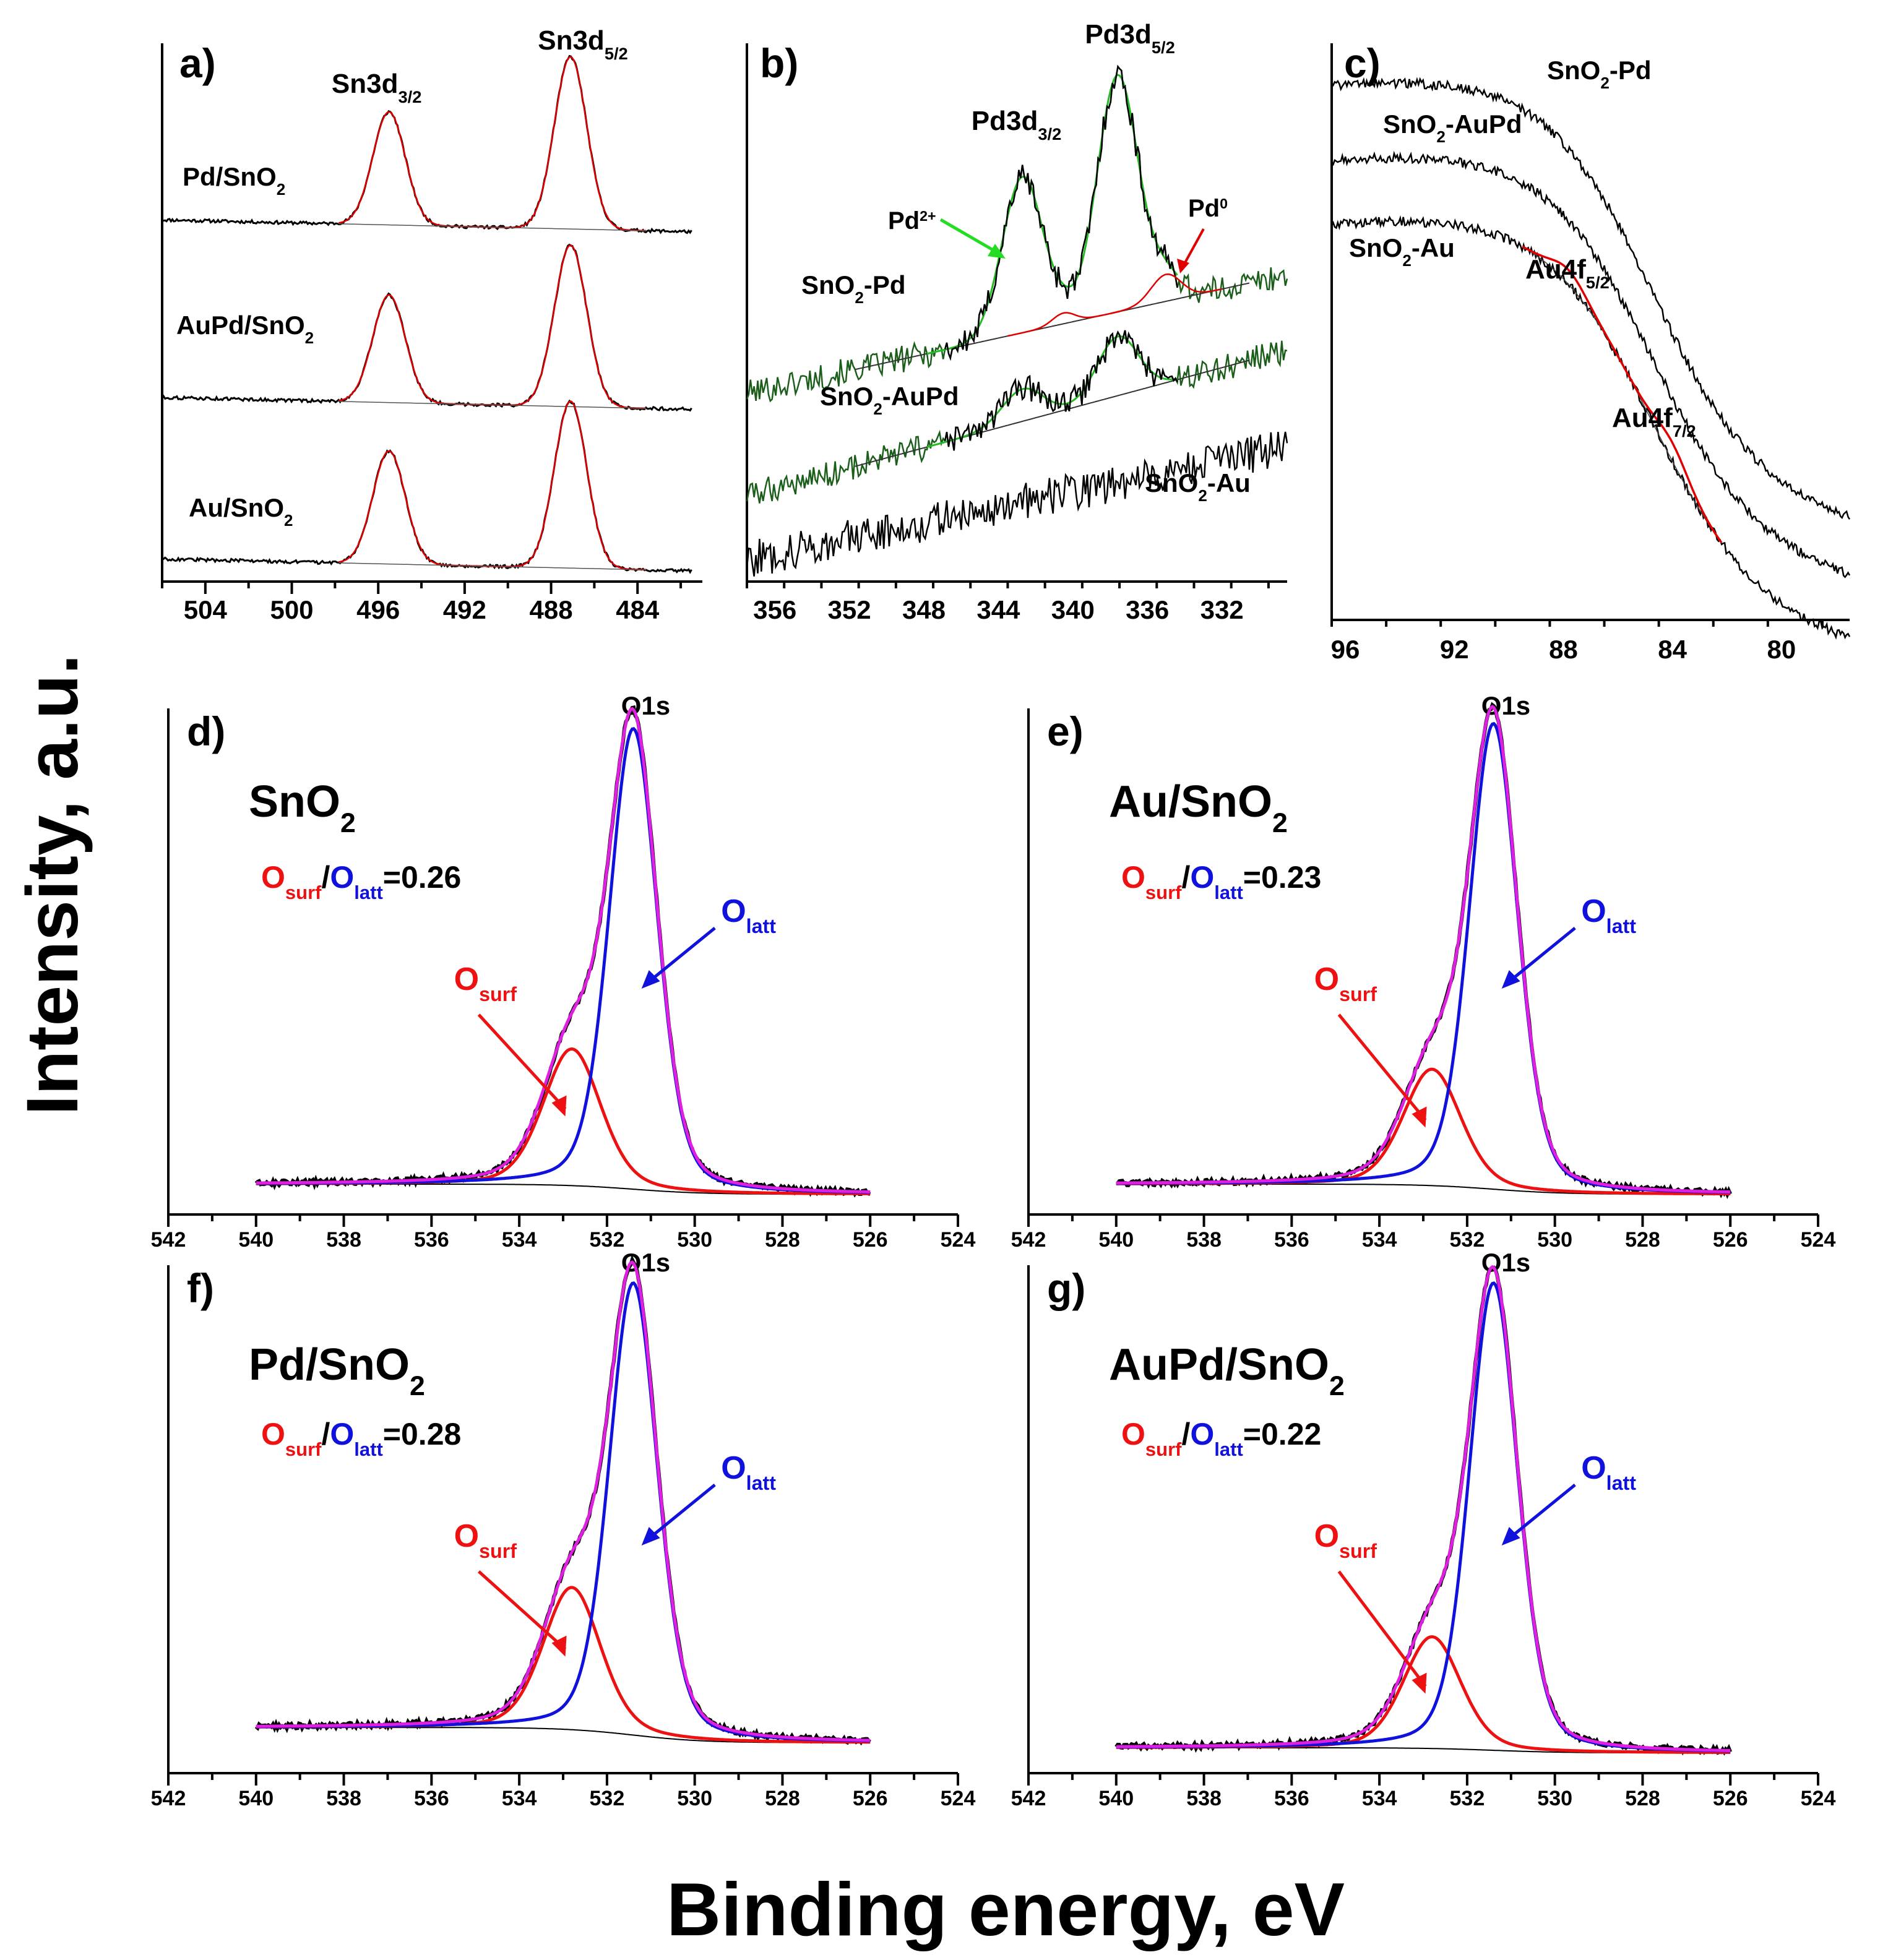  What do you see at coordinates (201, 1288) in the screenshot?
I see `panel-label: f)` at bounding box center [201, 1288].